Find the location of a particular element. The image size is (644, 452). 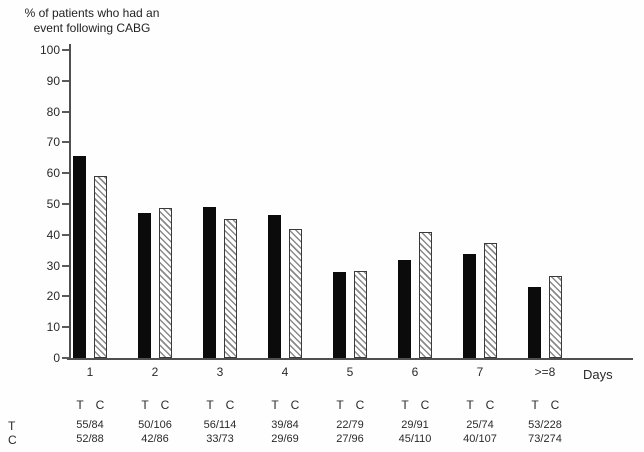

x-category-label-6: 6 is located at coordinates (415, 372).